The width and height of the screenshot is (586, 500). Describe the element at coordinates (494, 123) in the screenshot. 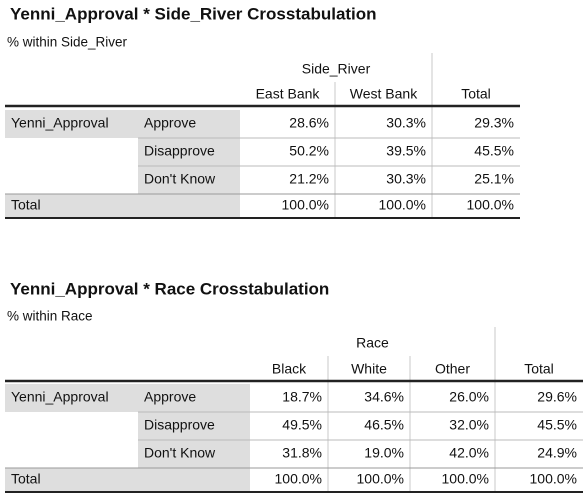

I see `cell: 29.3%` at that location.